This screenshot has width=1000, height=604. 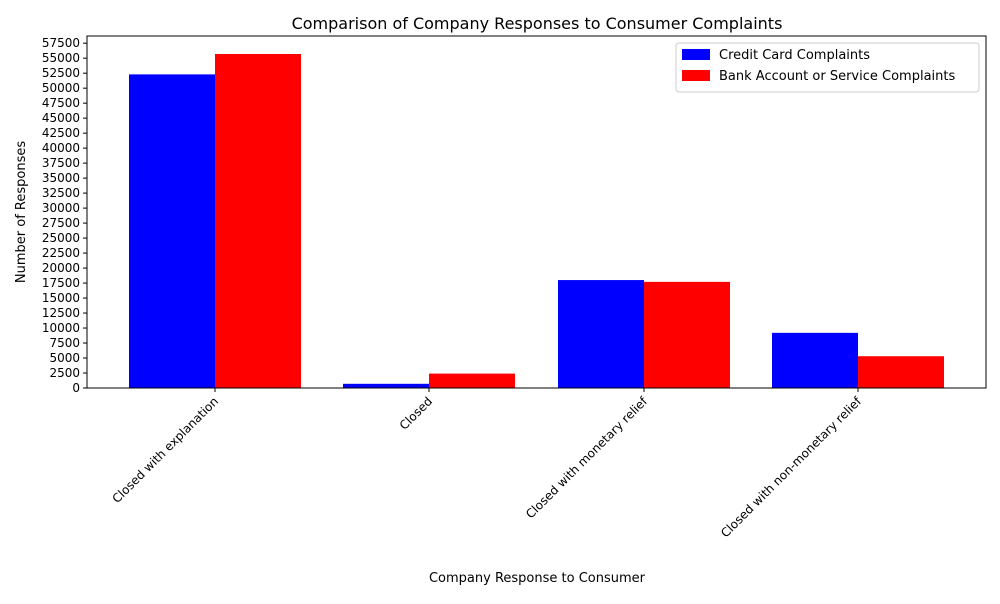 What do you see at coordinates (61, 208) in the screenshot?
I see `y-tick-label-12: 30000` at bounding box center [61, 208].